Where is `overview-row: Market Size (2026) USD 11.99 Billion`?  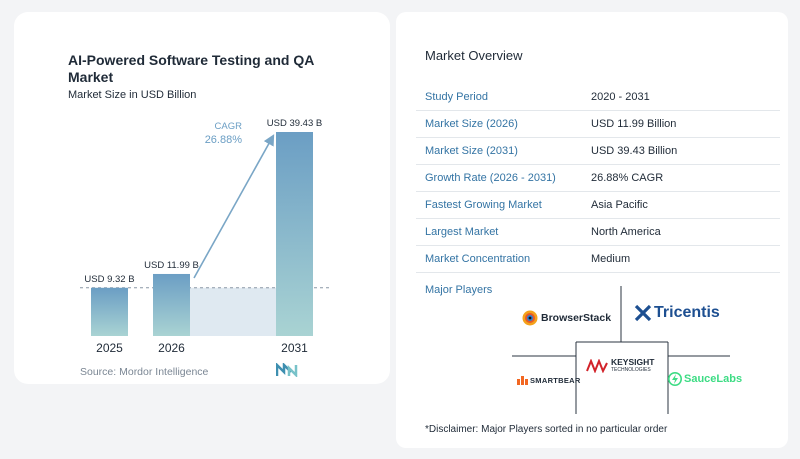 overview-row: Market Size (2026) USD 11.99 Billion is located at coordinates (598, 124).